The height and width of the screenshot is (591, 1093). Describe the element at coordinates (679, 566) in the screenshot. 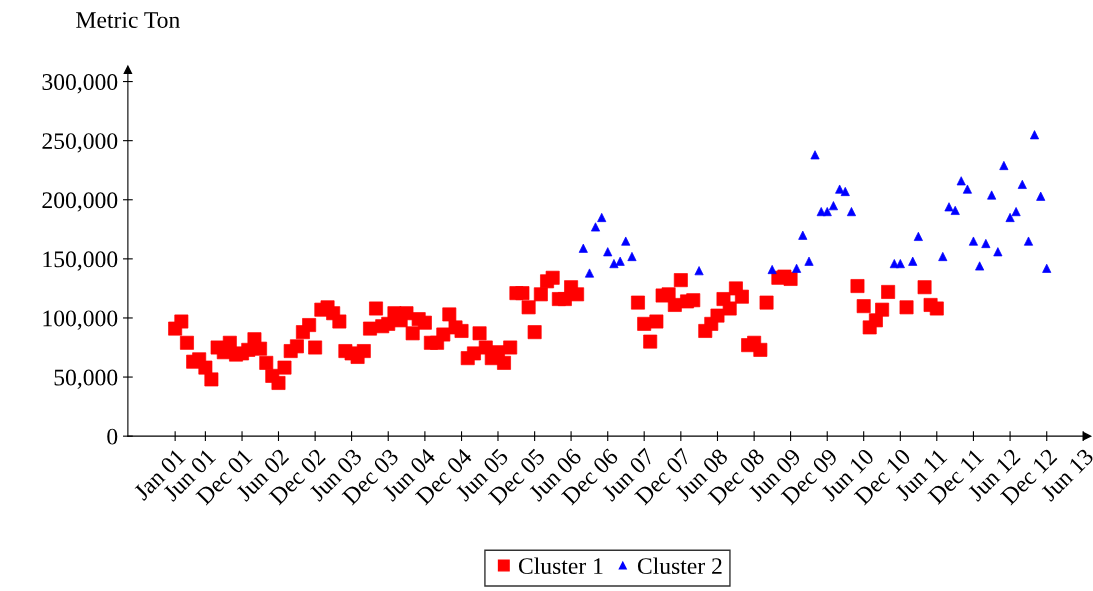

I see `legend-label: Cluster 2` at that location.